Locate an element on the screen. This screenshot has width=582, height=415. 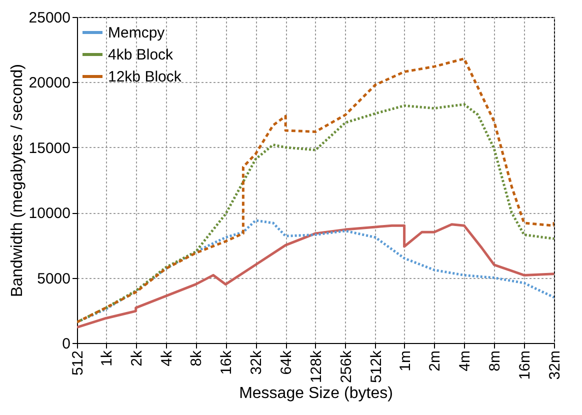
x-axis-title: Message Size (bytes) is located at coordinates (316, 393).